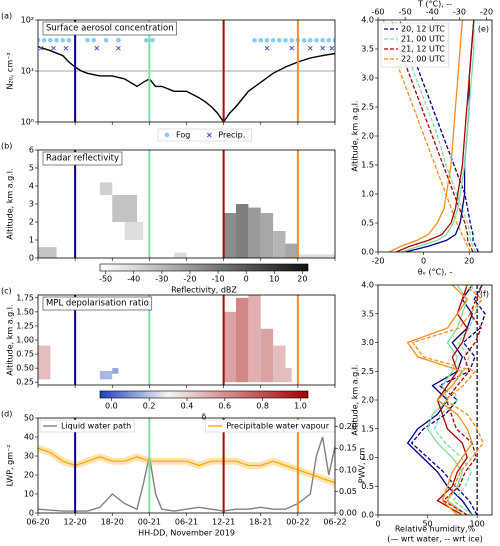  What do you see at coordinates (29, 494) in the screenshot?
I see `y-tick-label: 10` at bounding box center [29, 494].